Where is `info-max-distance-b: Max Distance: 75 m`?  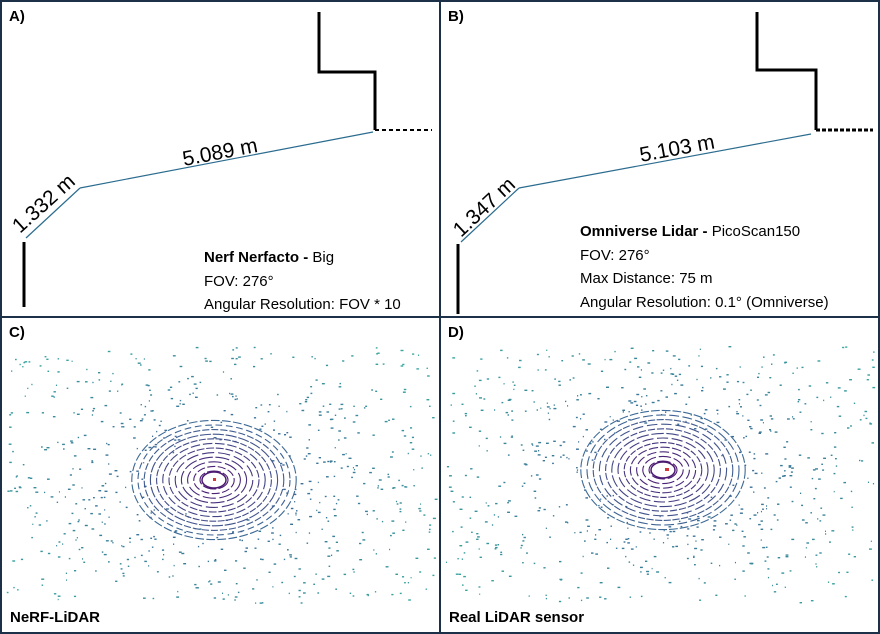 info-max-distance-b: Max Distance: 75 m is located at coordinates (646, 278).